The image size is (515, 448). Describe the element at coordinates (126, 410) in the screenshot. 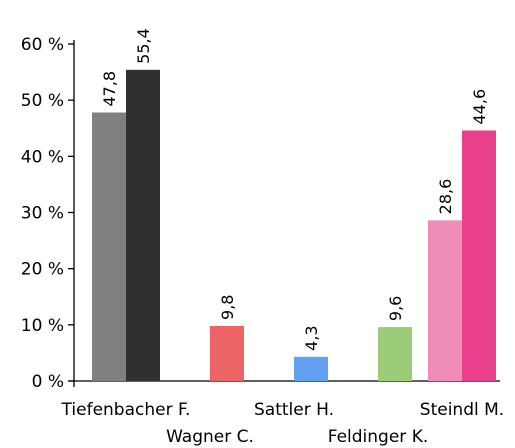

I see `x-category-label: Tiefenbacher F.` at that location.